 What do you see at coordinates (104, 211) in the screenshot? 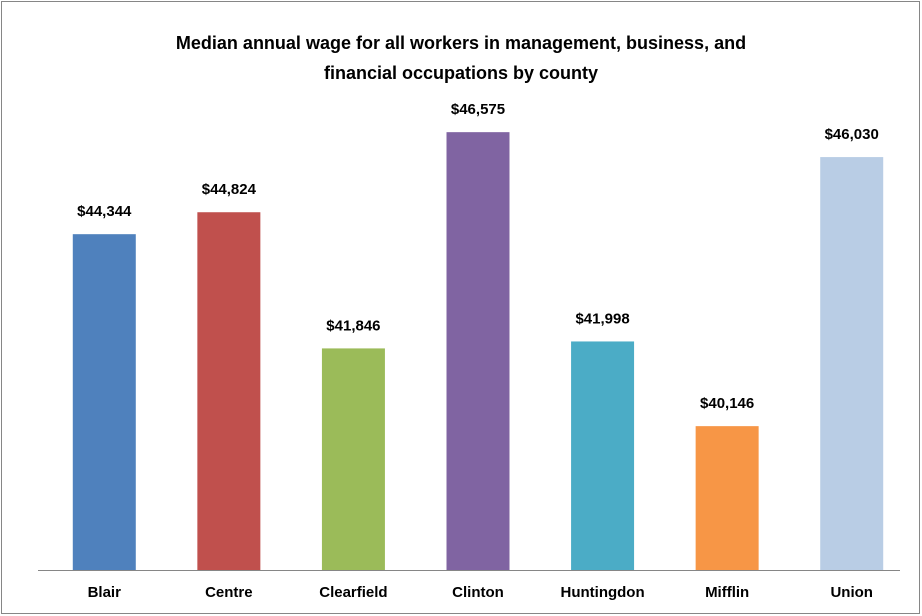
I see `data-label: $44,344` at bounding box center [104, 211].